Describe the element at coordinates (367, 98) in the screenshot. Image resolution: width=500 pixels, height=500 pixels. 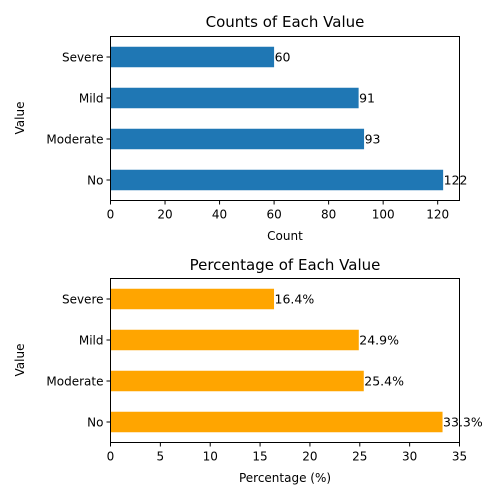
I see `counts-data-label-mild: 91` at that location.